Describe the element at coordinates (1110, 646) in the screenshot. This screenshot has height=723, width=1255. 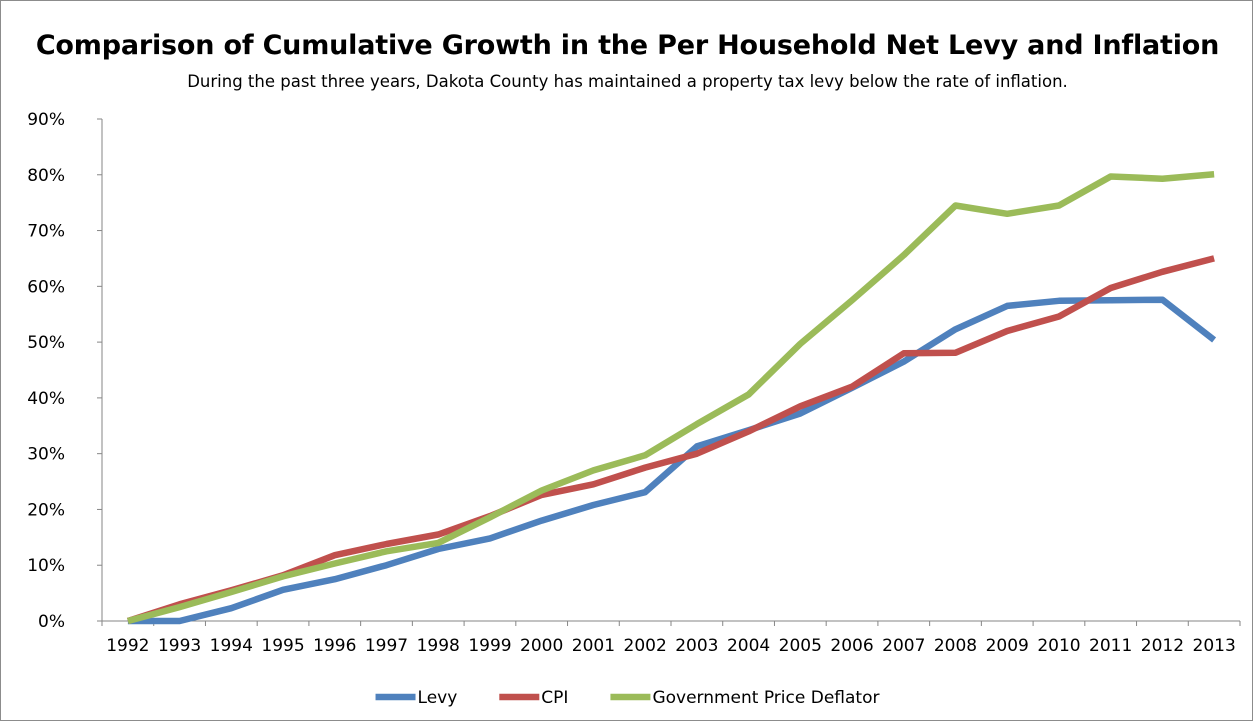
I see `x-tick-label: 2011` at that location.